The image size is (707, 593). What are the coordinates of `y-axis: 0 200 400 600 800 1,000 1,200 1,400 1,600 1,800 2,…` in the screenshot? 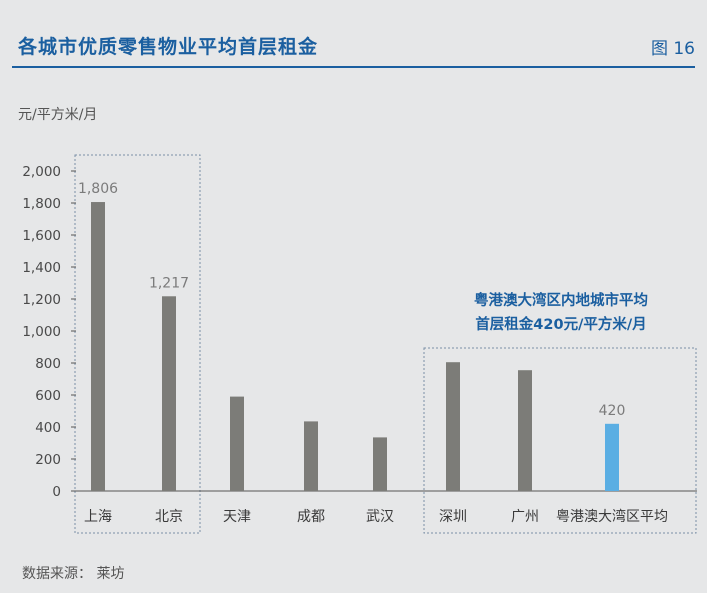 It's located at (49, 332).